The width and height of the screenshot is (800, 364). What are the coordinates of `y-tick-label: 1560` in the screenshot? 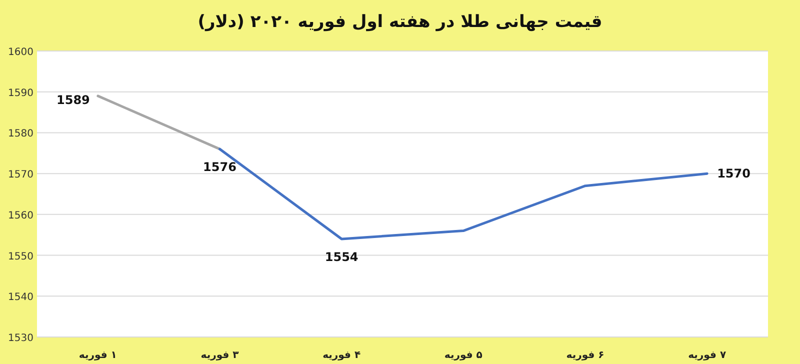 It's located at (21, 216).